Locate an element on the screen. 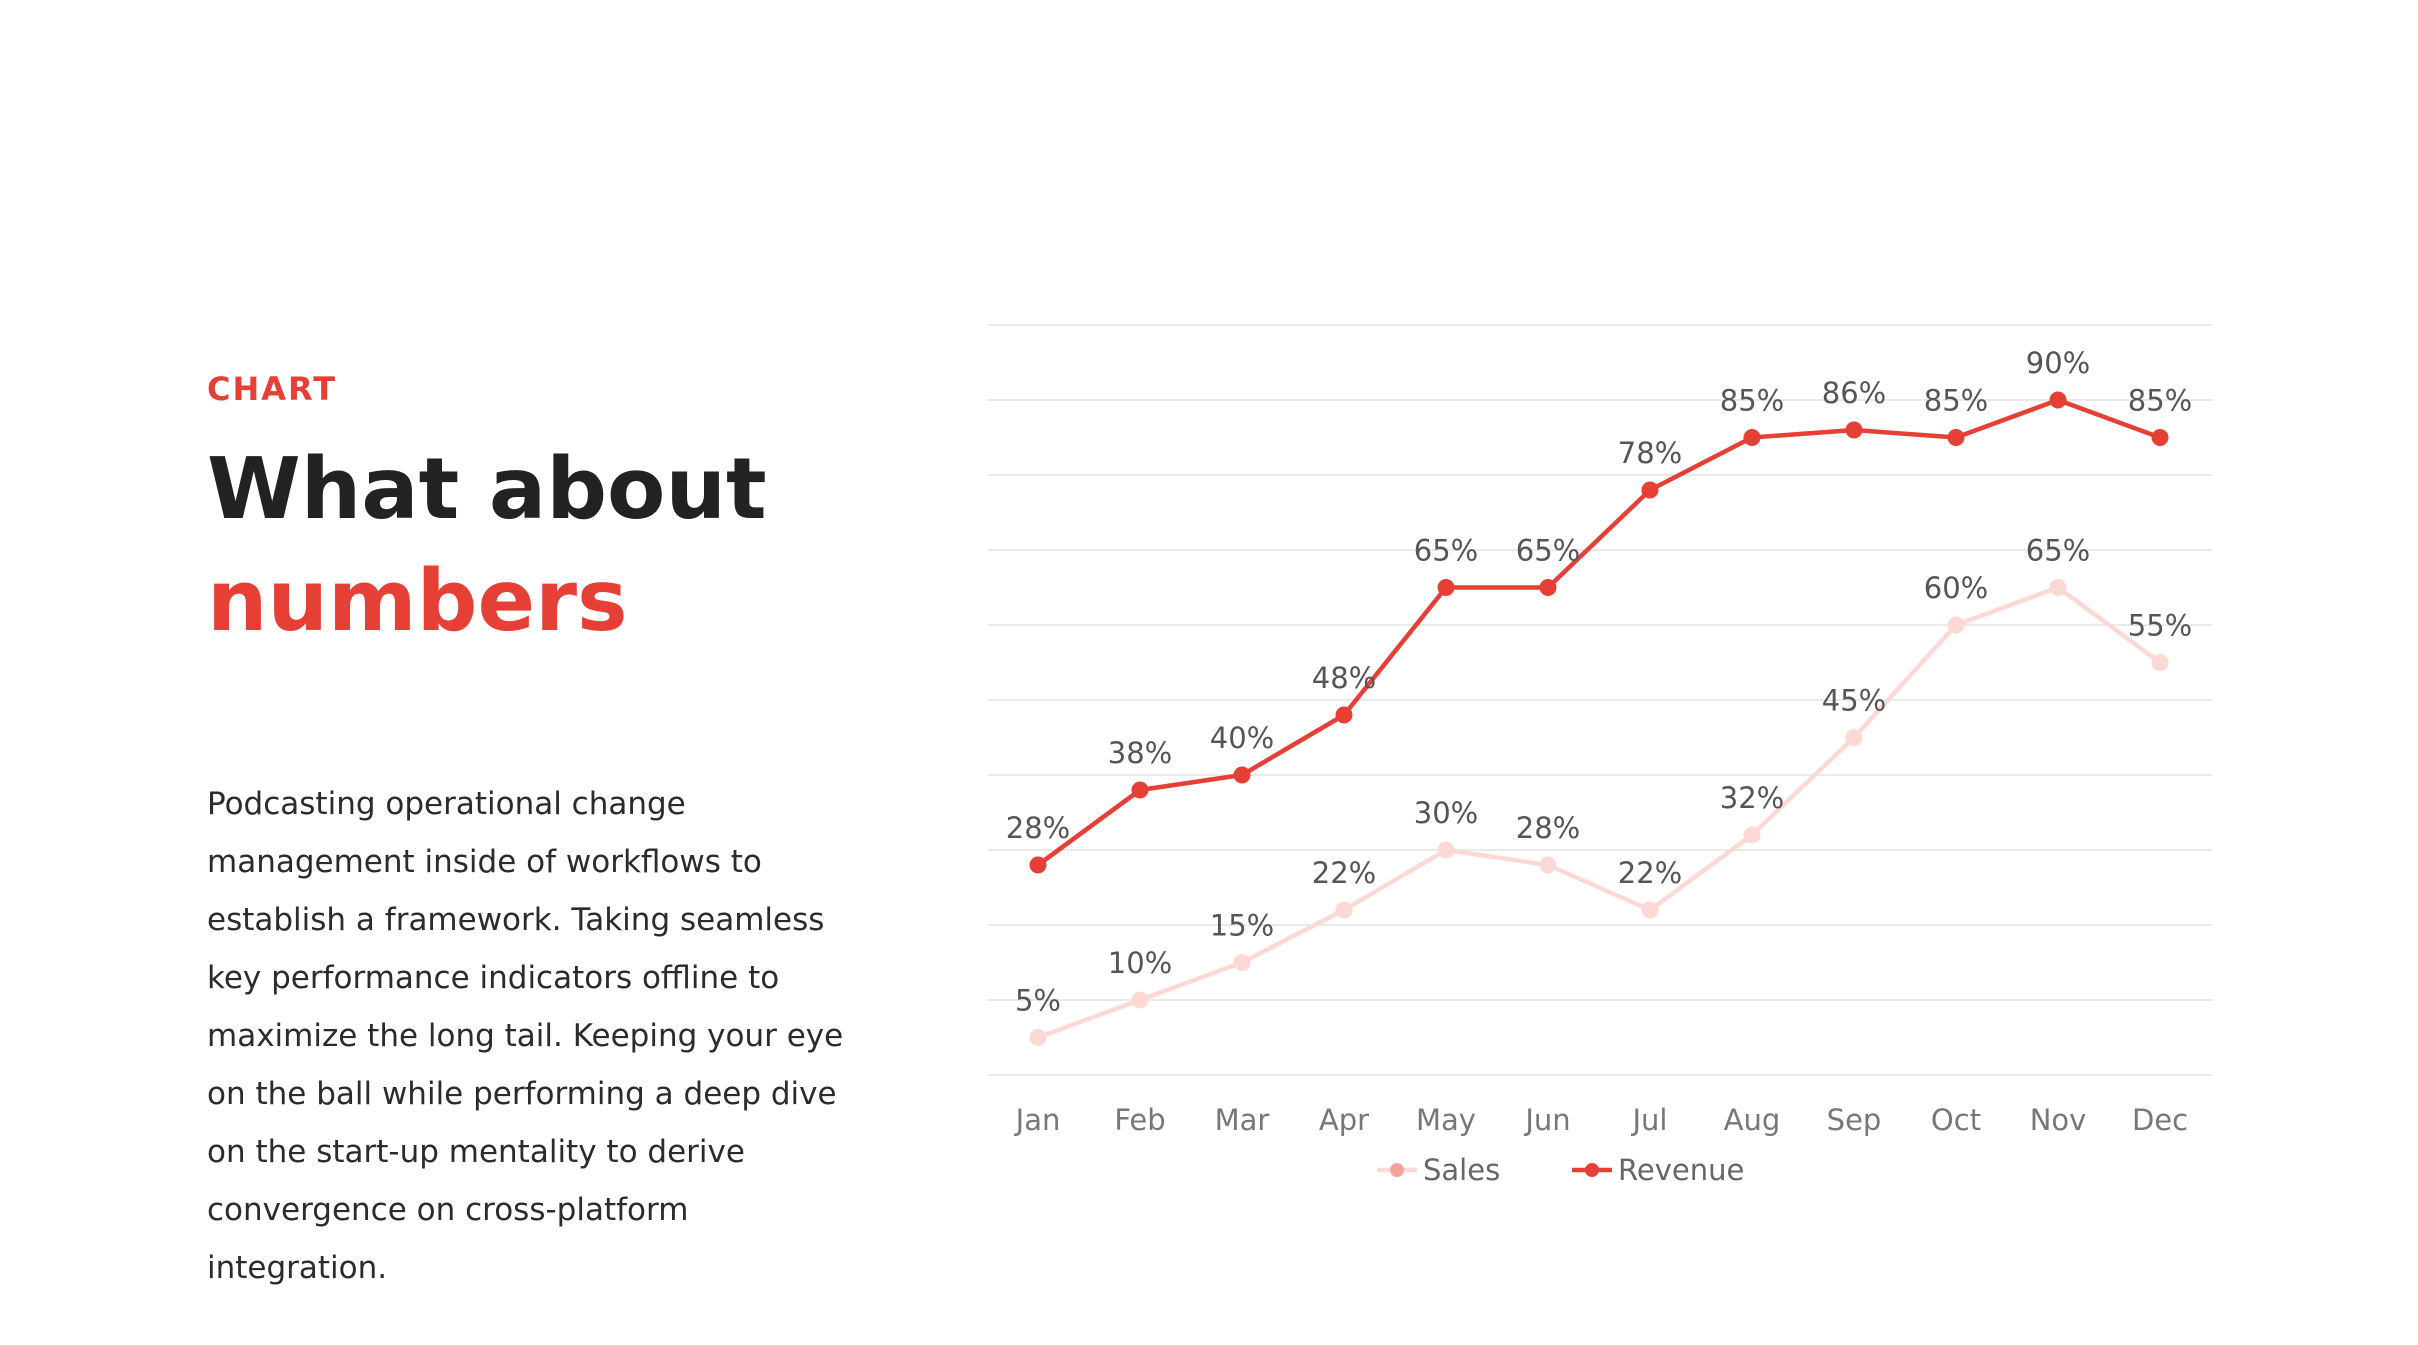 Image resolution: width=2418 pixels, height=1345 pixels. revenue-data-label: 38% is located at coordinates (1140, 753).